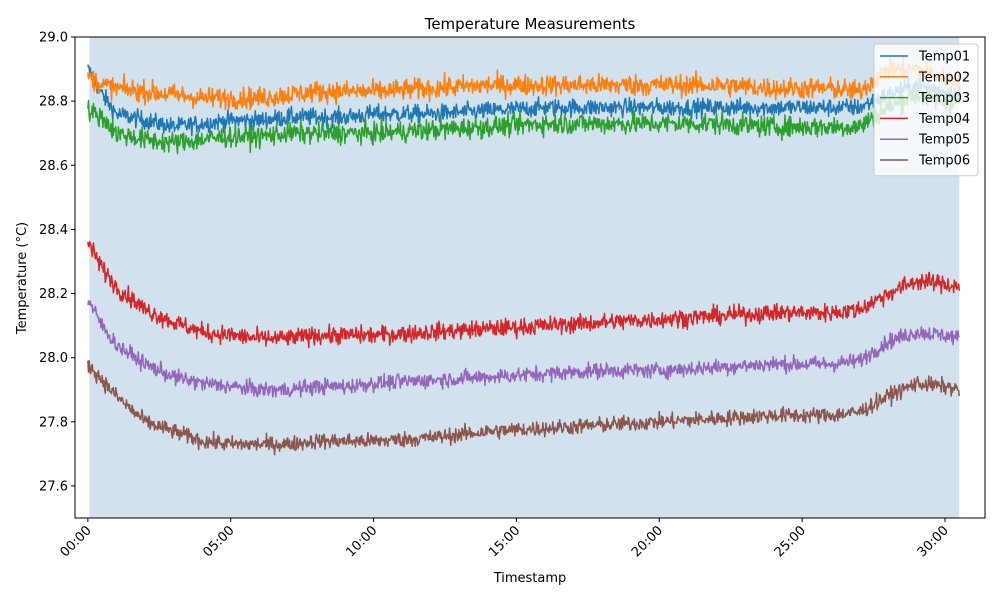 The height and width of the screenshot is (600, 1000). Describe the element at coordinates (57, 262) in the screenshot. I see `y-axis: 27.6 27.8 28.0 28.2 28.4 28.6 28.8 29.0` at that location.